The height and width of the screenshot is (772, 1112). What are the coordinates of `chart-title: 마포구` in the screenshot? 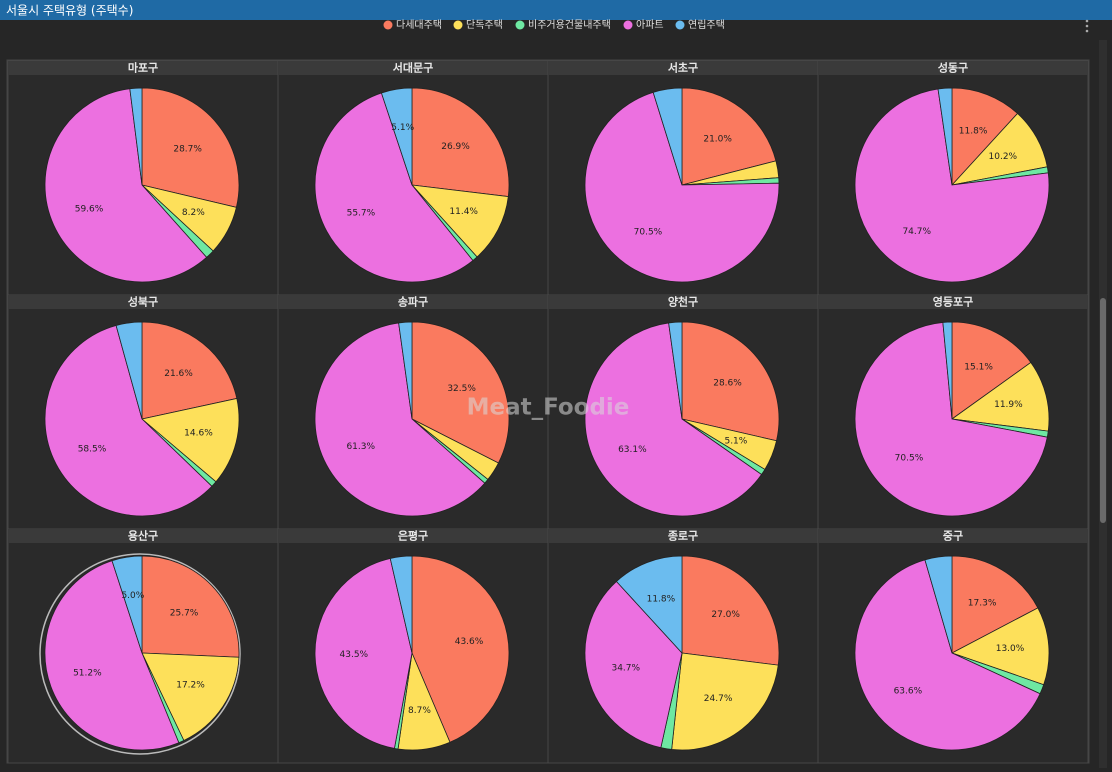 It's located at (143, 68).